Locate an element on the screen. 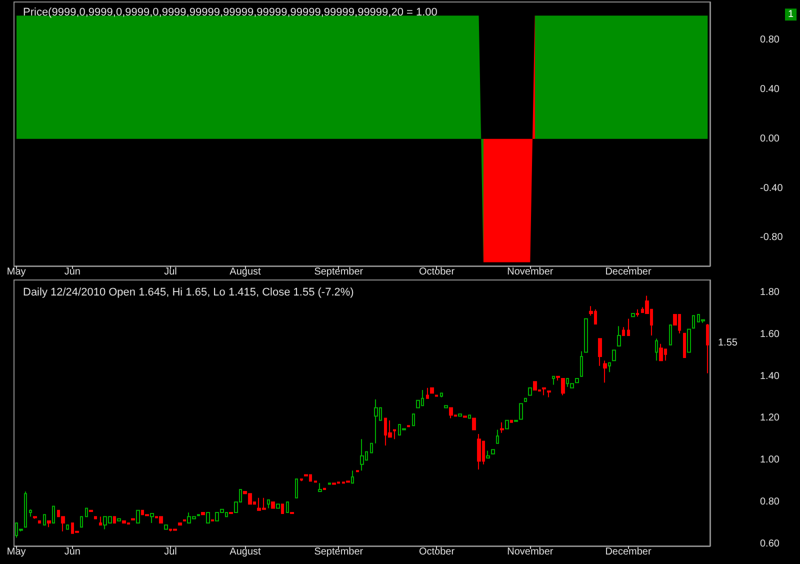 The image size is (800, 564). y-tick-label: 1.00 is located at coordinates (770, 460).